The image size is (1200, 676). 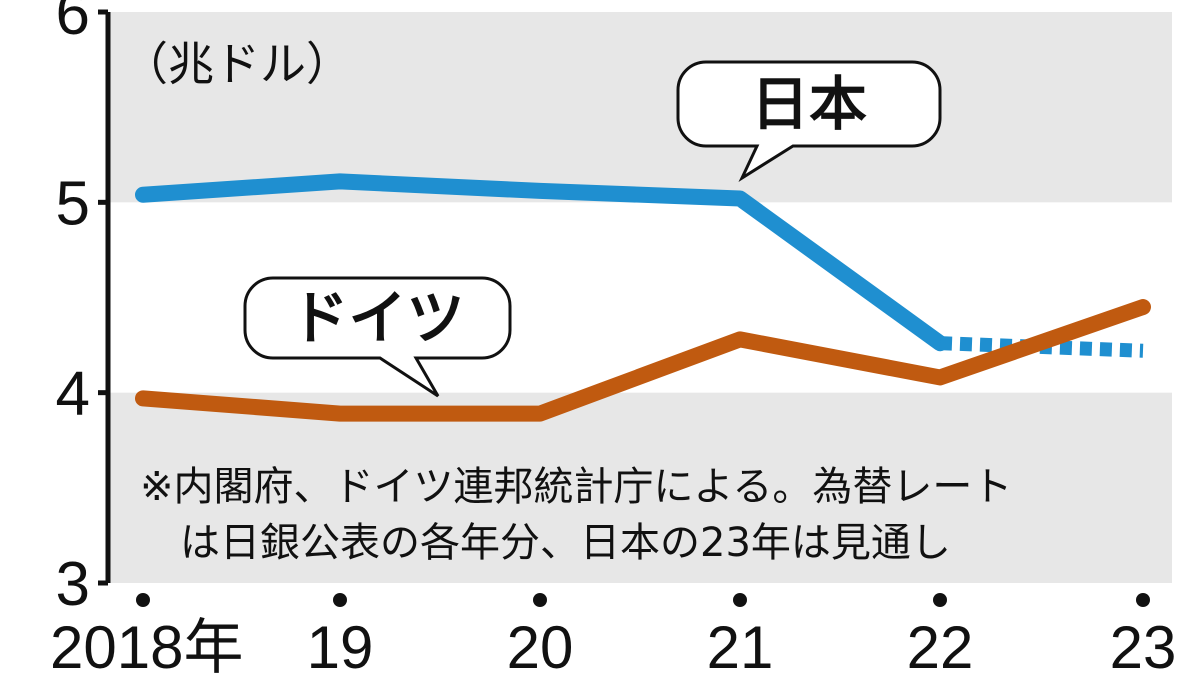 What do you see at coordinates (1143, 645) in the screenshot?
I see `x-tick-label: 23` at bounding box center [1143, 645].